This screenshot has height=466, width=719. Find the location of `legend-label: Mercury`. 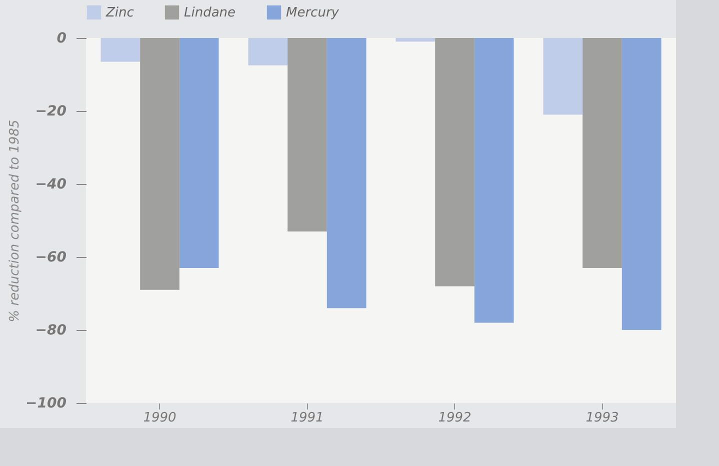

legend-label: Mercury is located at coordinates (313, 12).